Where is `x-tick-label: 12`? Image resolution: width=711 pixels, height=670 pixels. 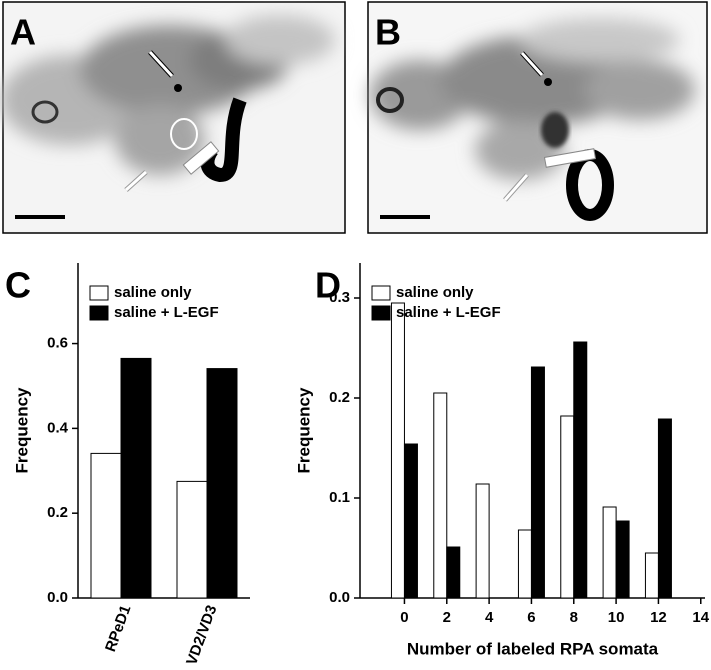
x-tick-label: 12 is located at coordinates (658, 617).